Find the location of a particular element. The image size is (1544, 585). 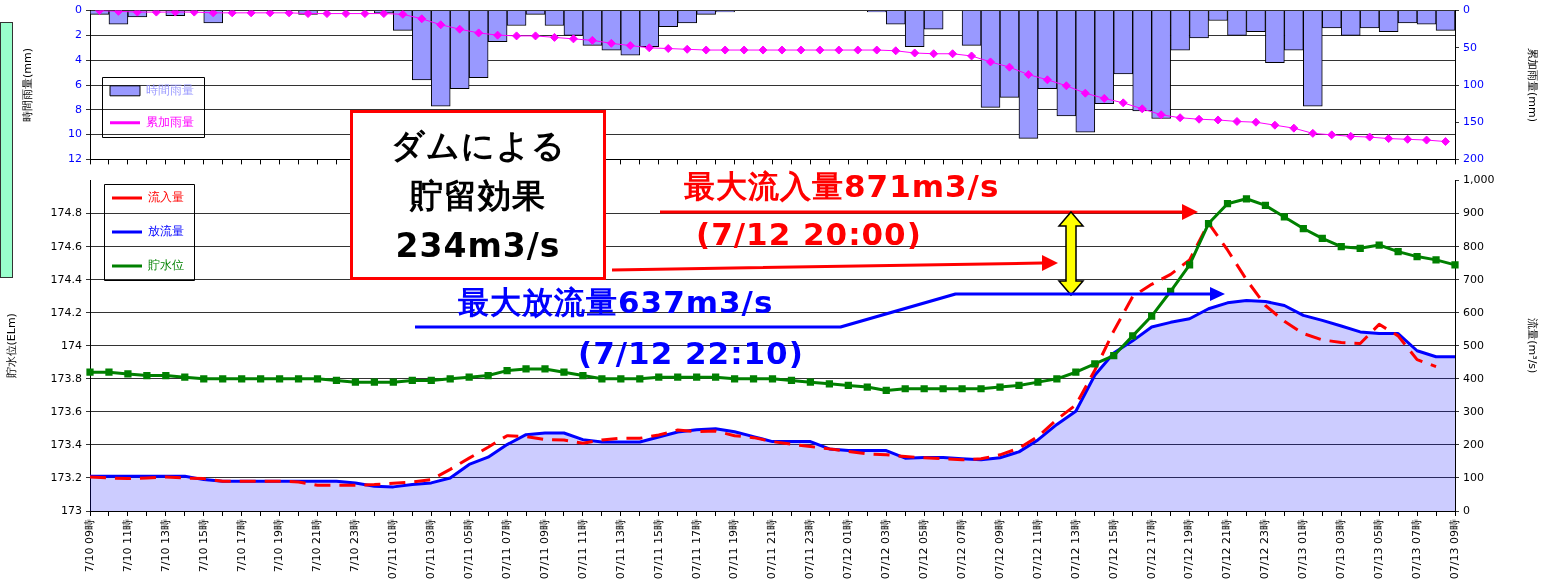

x-tick-label: 07/11 01時 is located at coordinates (393, 549).